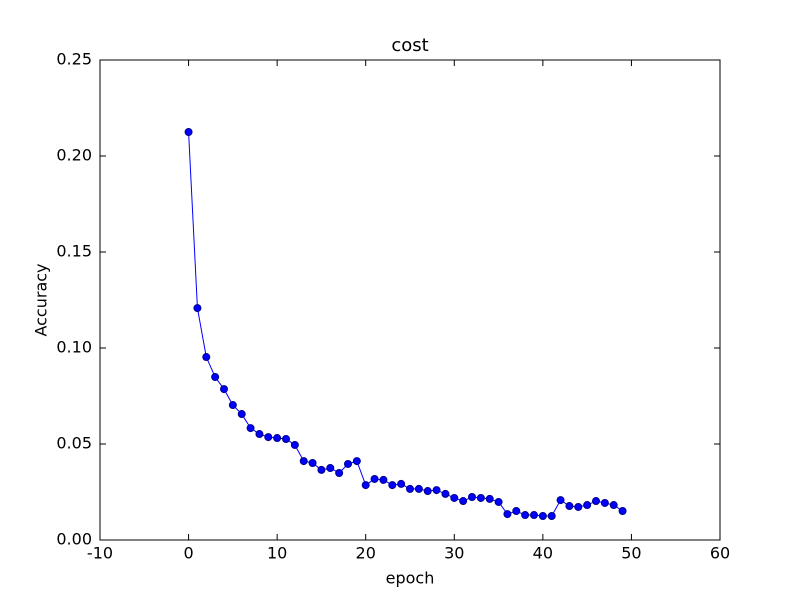 The width and height of the screenshot is (800, 600). What do you see at coordinates (41, 299) in the screenshot?
I see `y-axis-label: Accuracy` at bounding box center [41, 299].